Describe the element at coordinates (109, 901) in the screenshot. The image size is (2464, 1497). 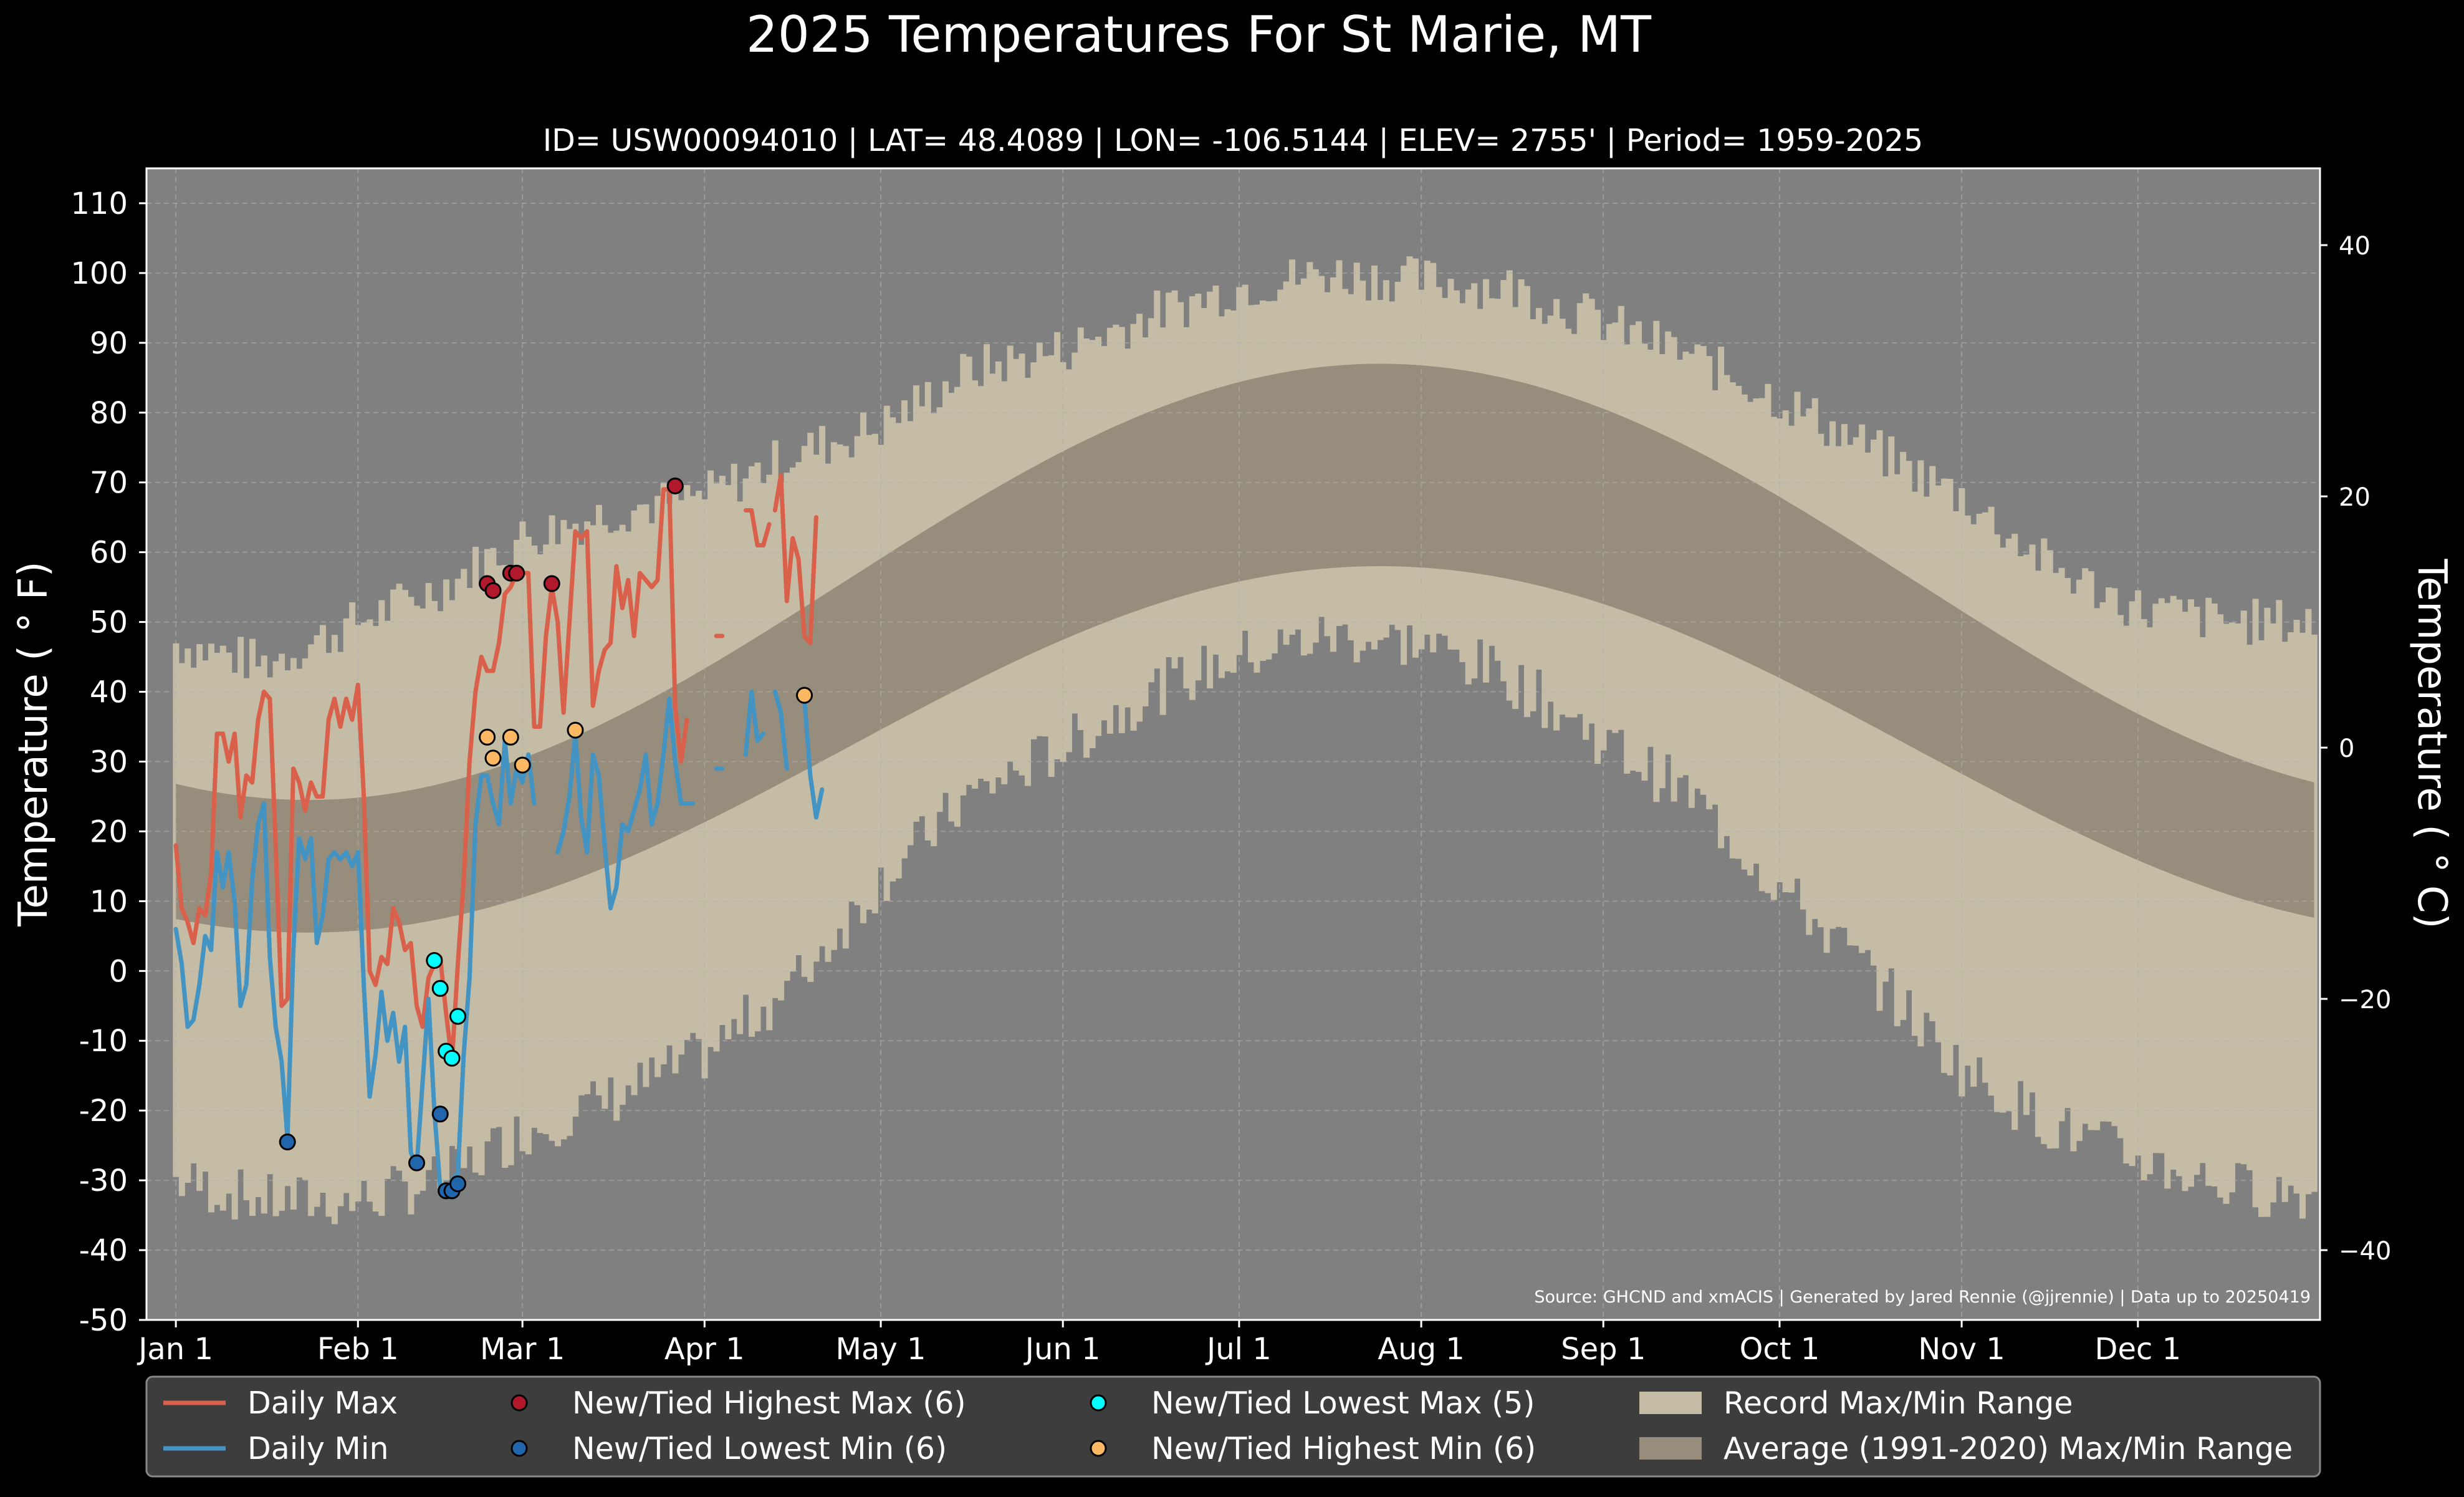
I see `y-tick-label: 10` at that location.